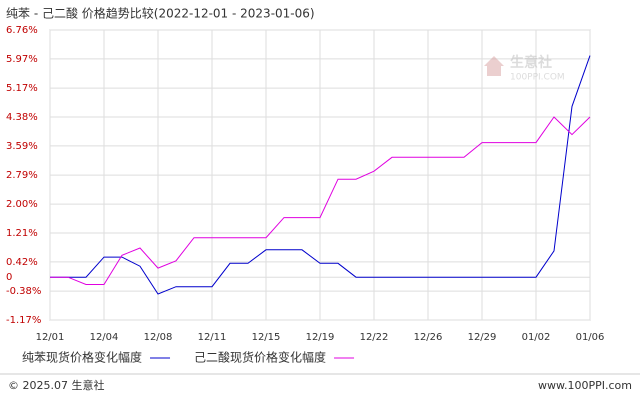  Describe the element at coordinates (158, 337) in the screenshot. I see `x-tick-label: 12/08` at that location.